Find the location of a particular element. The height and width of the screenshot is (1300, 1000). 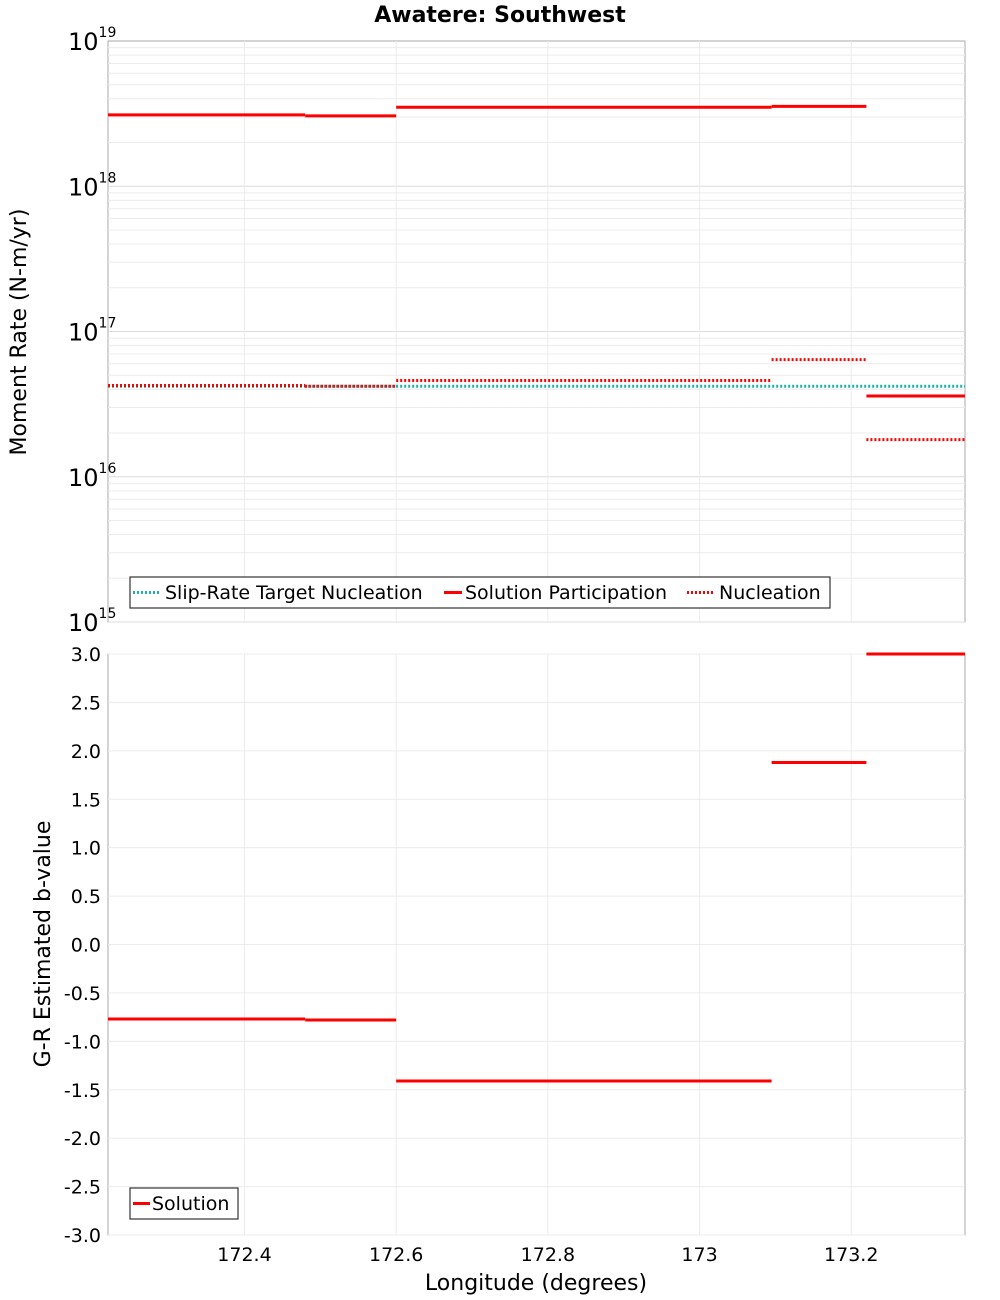

bottom-y-tick-label: -3.0 is located at coordinates (82, 1236).